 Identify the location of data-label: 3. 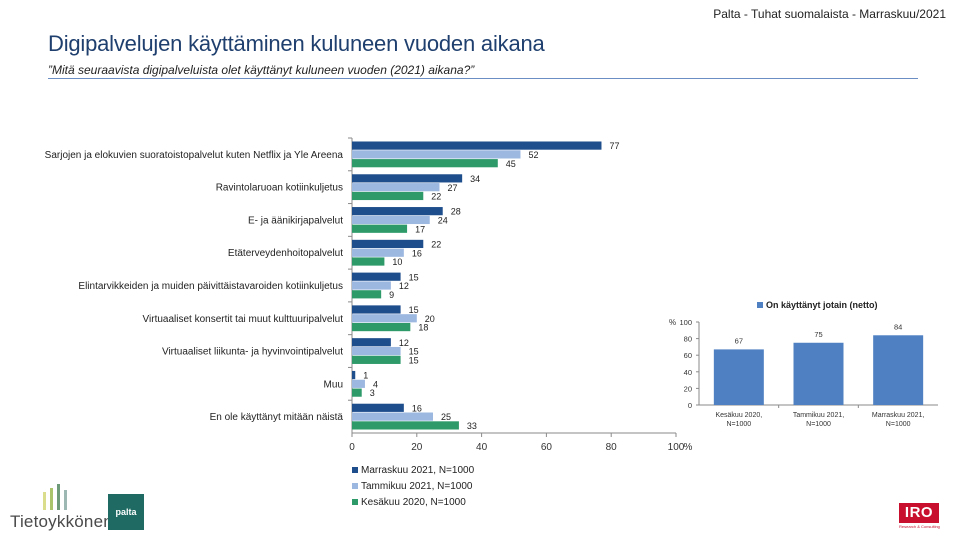
(372, 393).